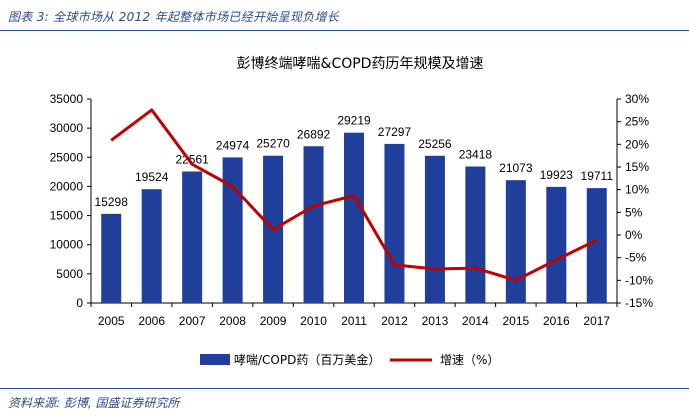 The image size is (689, 418). What do you see at coordinates (67, 216) in the screenshot?
I see `left-tick-label: 15000` at bounding box center [67, 216].